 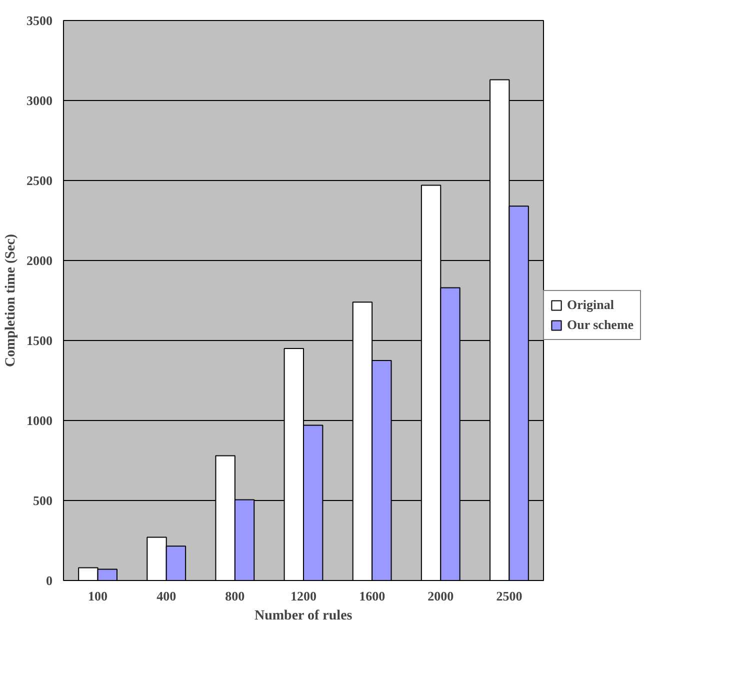 What do you see at coordinates (98, 596) in the screenshot?
I see `x-tick-label: 100` at bounding box center [98, 596].